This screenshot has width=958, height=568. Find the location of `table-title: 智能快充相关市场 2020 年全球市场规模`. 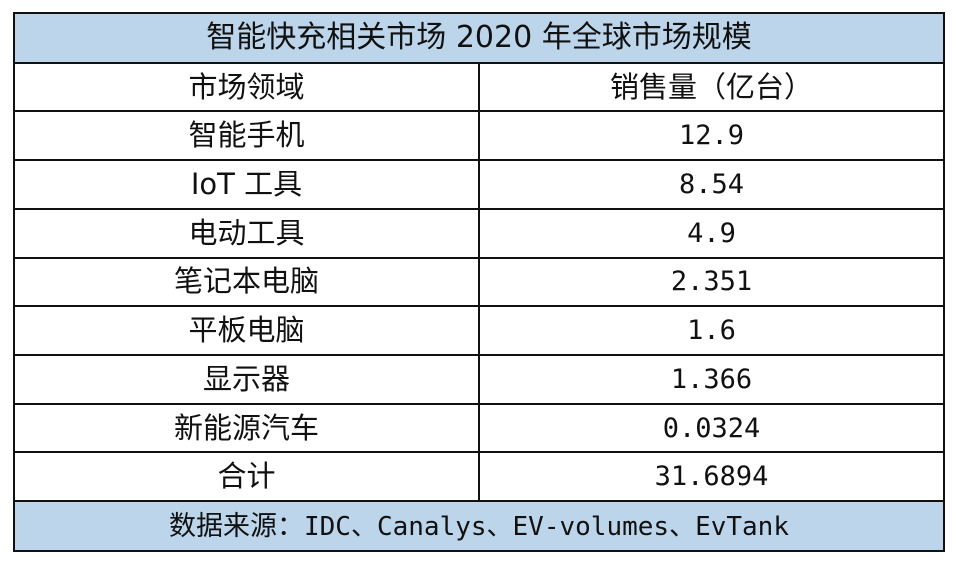

table-title: 智能快充相关市场 2020 年全球市场规模 is located at coordinates (479, 39).